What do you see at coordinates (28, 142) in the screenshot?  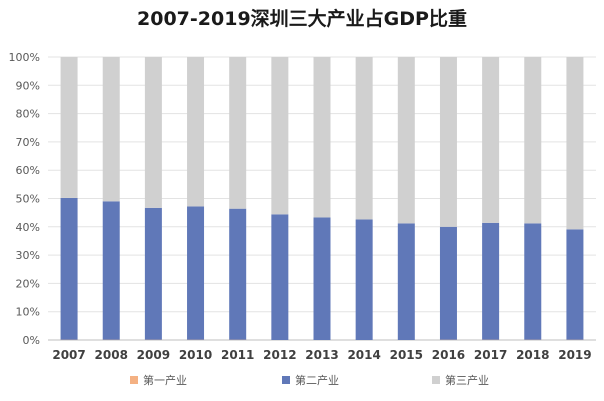 I see `y-tick-label: 70%` at bounding box center [28, 142].